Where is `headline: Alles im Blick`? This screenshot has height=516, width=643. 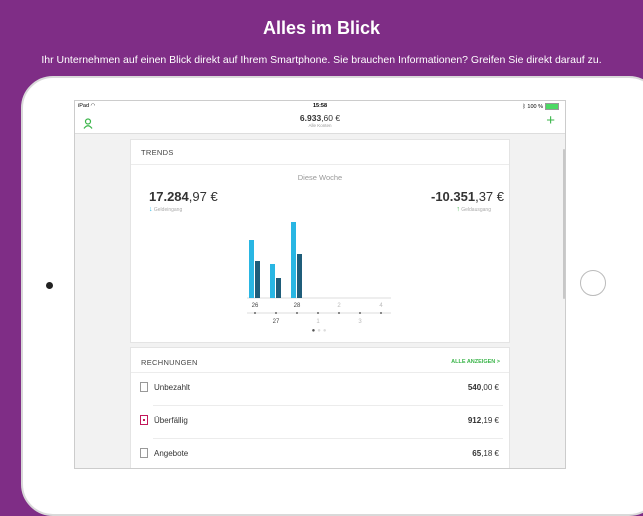
headline: Alles im Blick is located at coordinates (321, 28).